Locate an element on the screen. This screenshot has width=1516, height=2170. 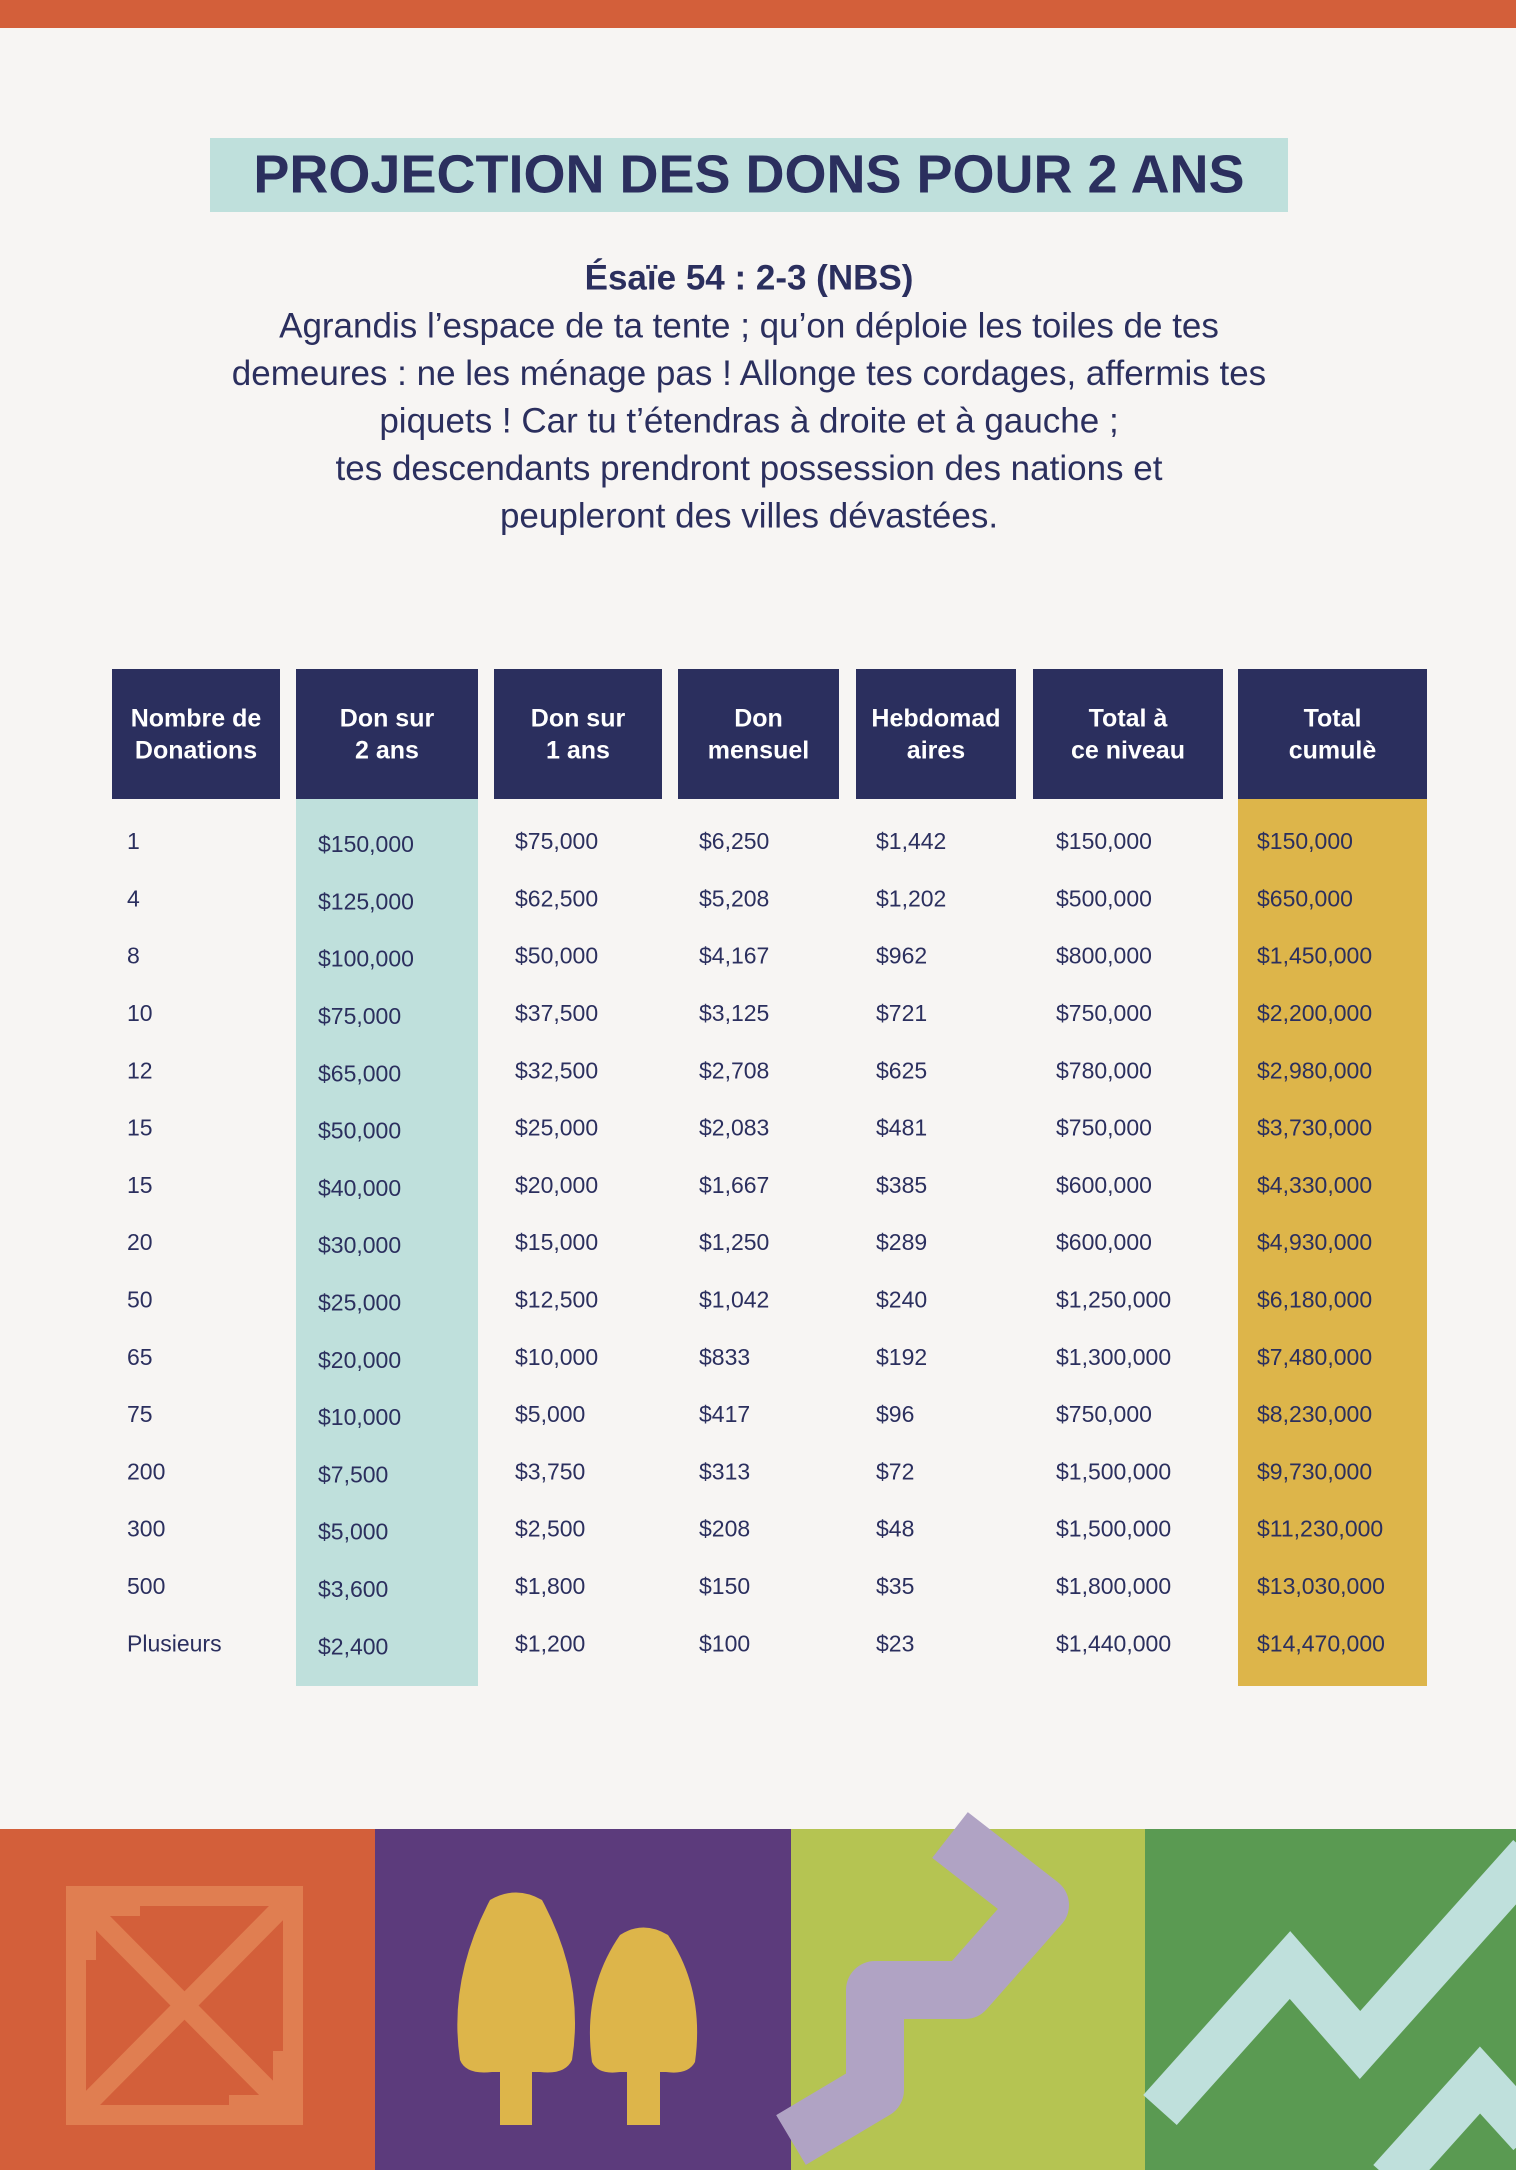
cell: $3,125 is located at coordinates (734, 1013).